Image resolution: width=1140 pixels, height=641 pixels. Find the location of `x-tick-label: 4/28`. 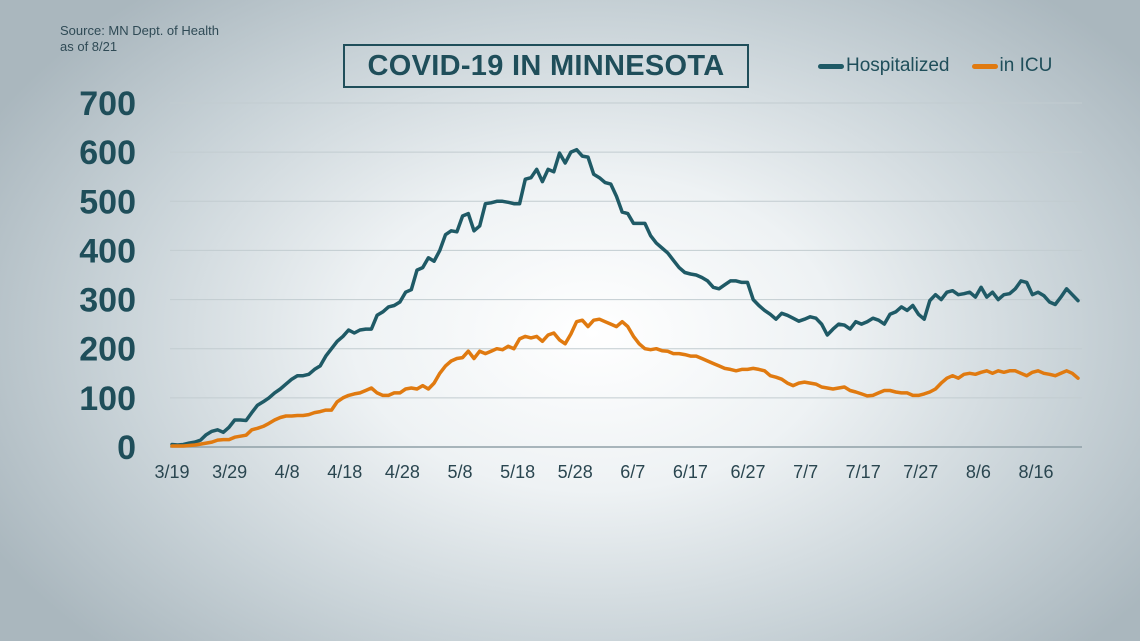

x-tick-label: 4/28 is located at coordinates (402, 472).